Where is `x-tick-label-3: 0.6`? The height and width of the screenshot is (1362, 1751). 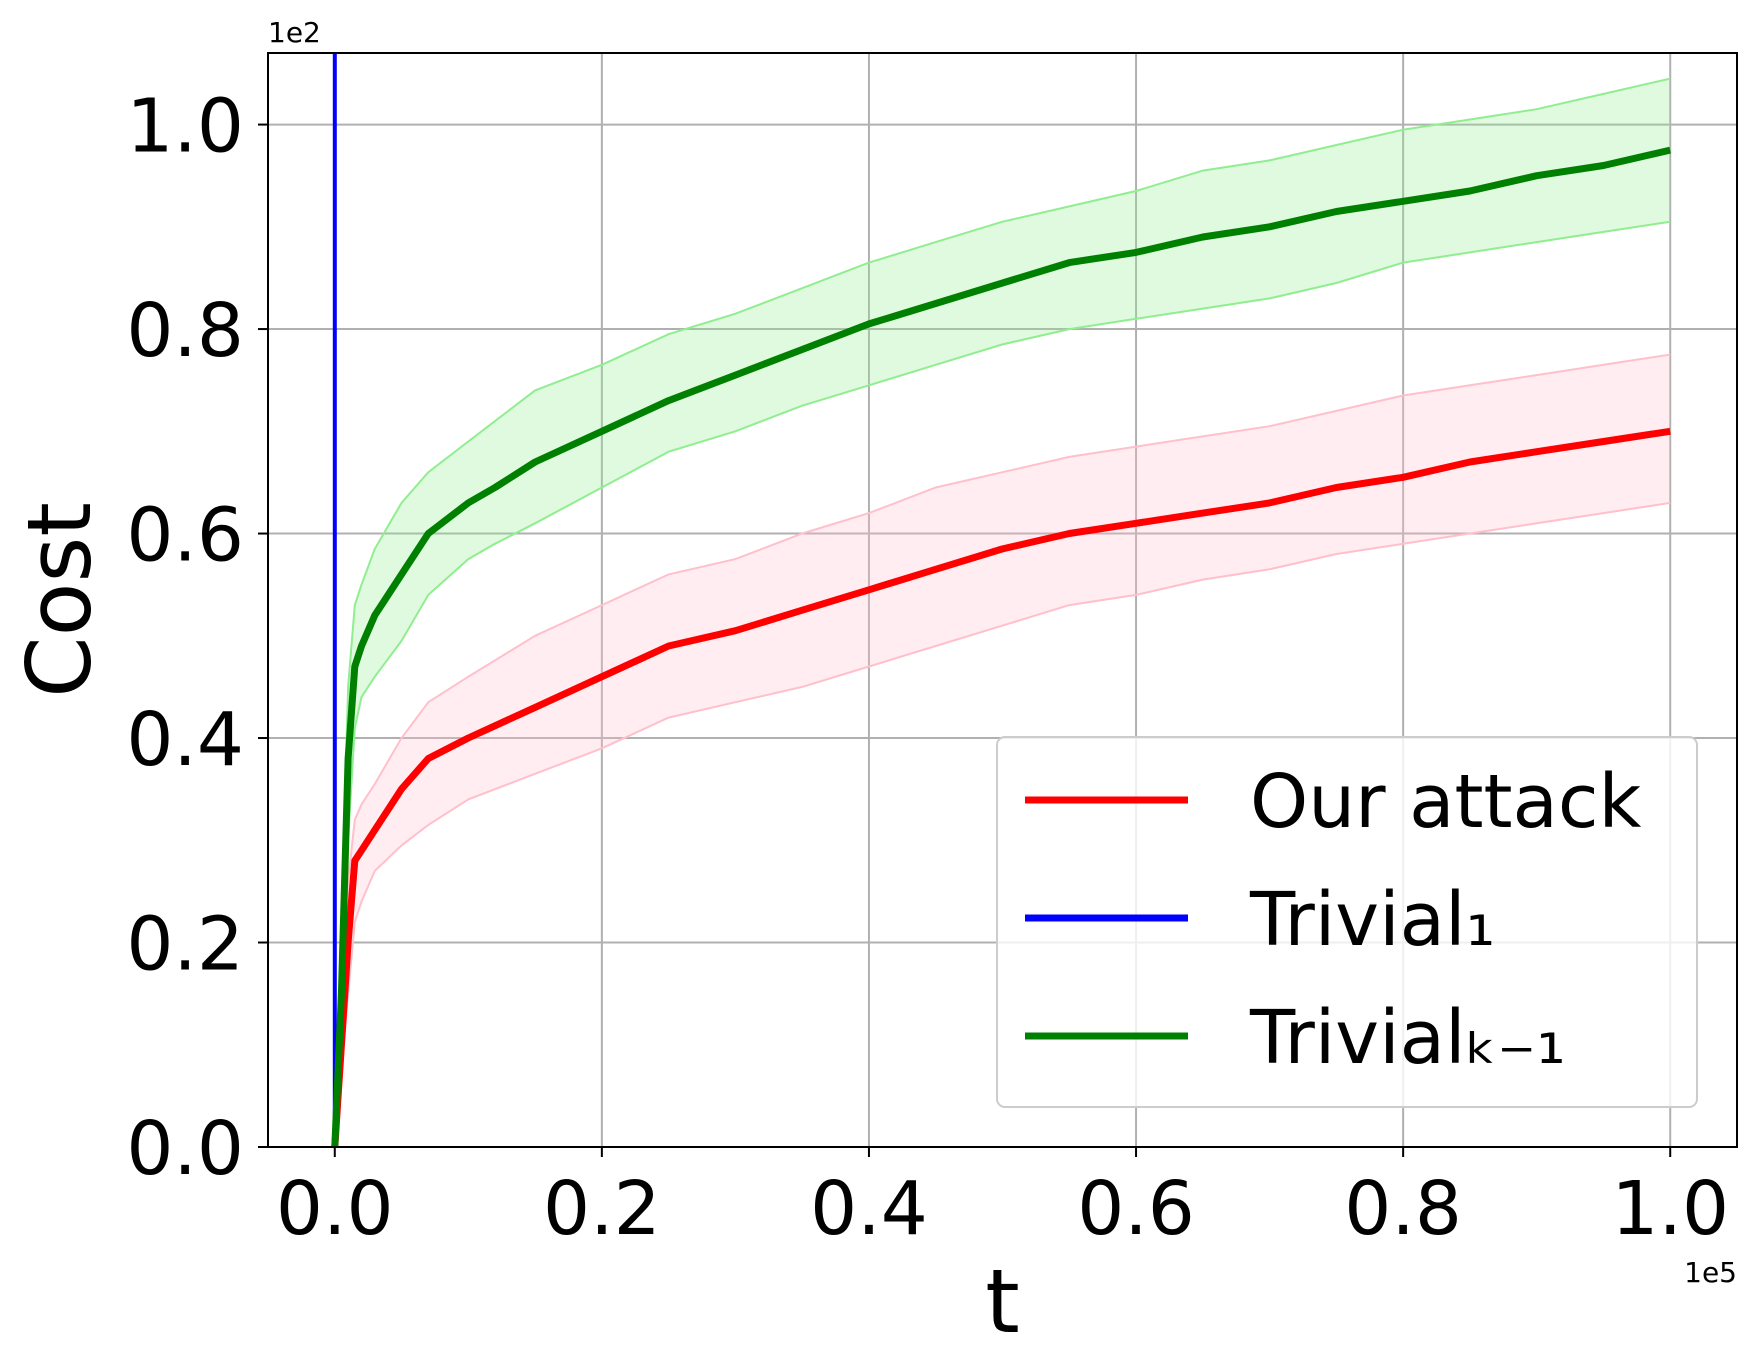
x-tick-label-3: 0.6 is located at coordinates (1136, 1209).